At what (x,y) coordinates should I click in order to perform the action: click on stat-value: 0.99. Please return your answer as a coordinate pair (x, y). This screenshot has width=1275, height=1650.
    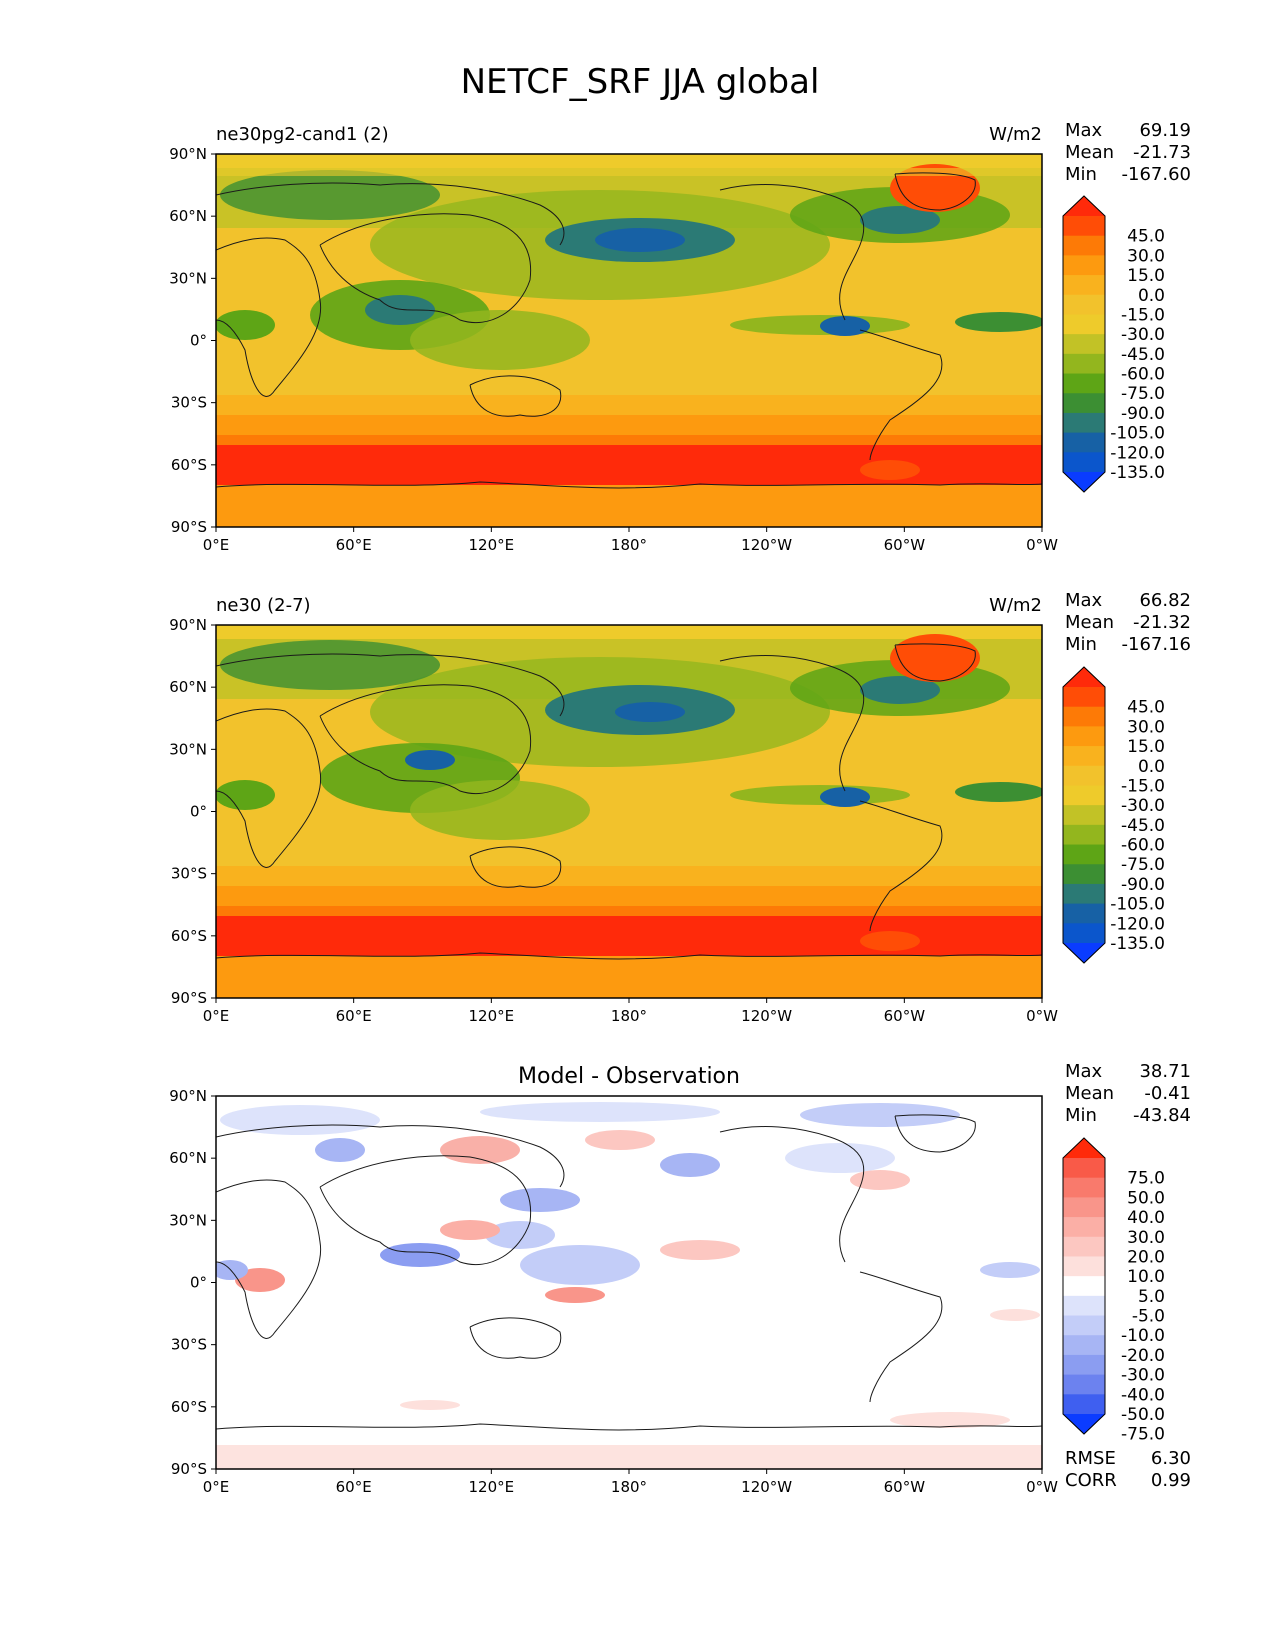
    Looking at the image, I should click on (1171, 1480).